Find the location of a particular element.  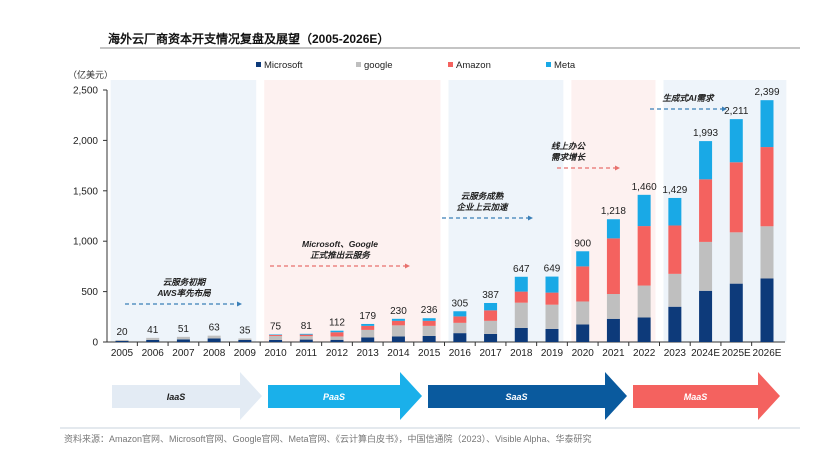

x-tick-label: 2019 is located at coordinates (552, 353).